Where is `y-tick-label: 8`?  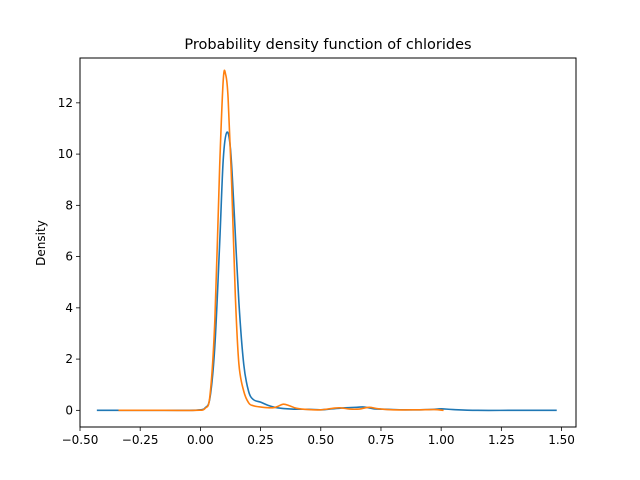
y-tick-label: 8 is located at coordinates (69, 205).